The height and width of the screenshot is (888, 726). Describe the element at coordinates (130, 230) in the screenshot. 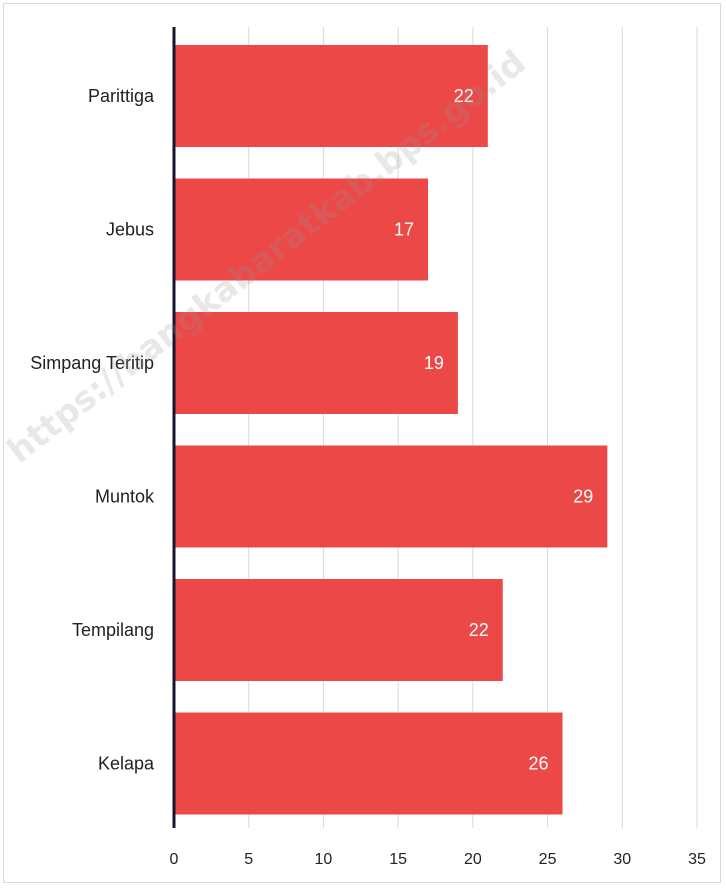

I see `category-label: Jebus` at that location.